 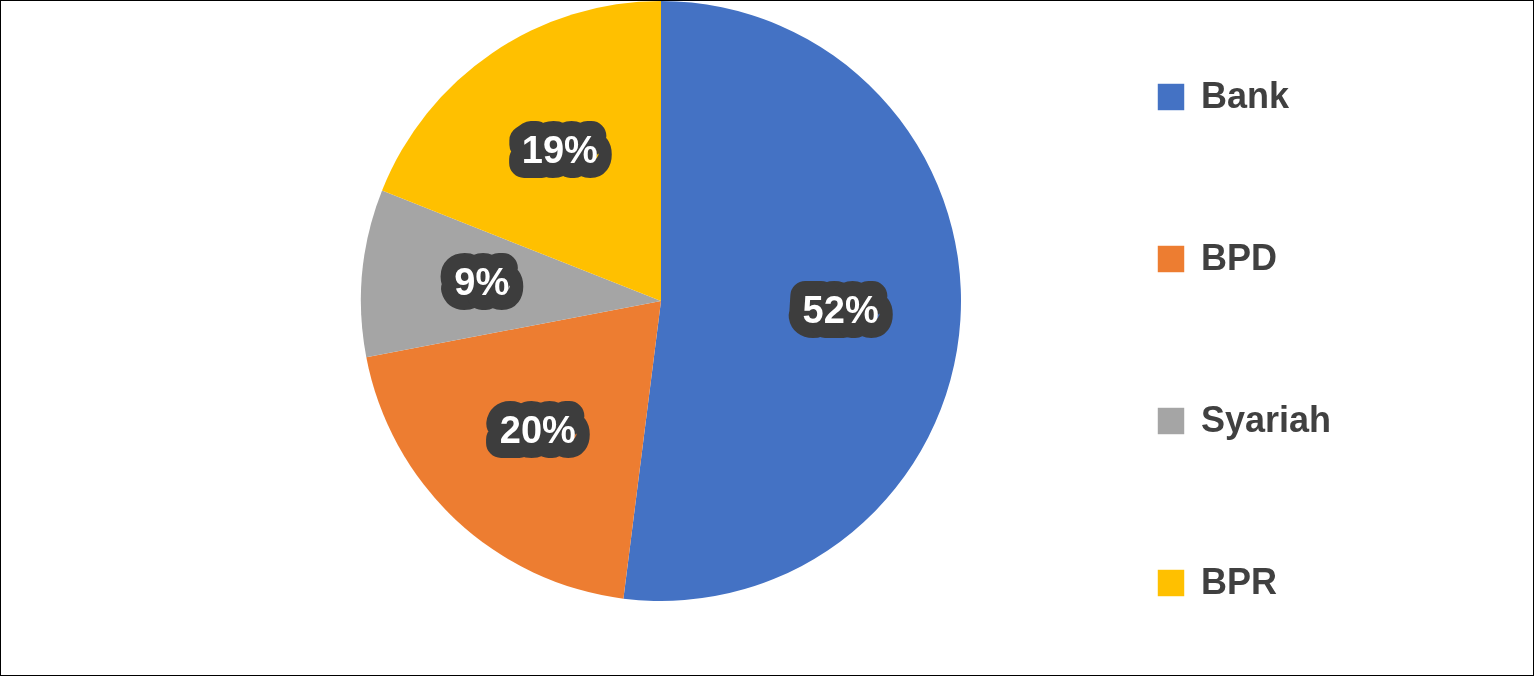 What do you see at coordinates (1239, 581) in the screenshot?
I see `legend-label: BPR` at bounding box center [1239, 581].